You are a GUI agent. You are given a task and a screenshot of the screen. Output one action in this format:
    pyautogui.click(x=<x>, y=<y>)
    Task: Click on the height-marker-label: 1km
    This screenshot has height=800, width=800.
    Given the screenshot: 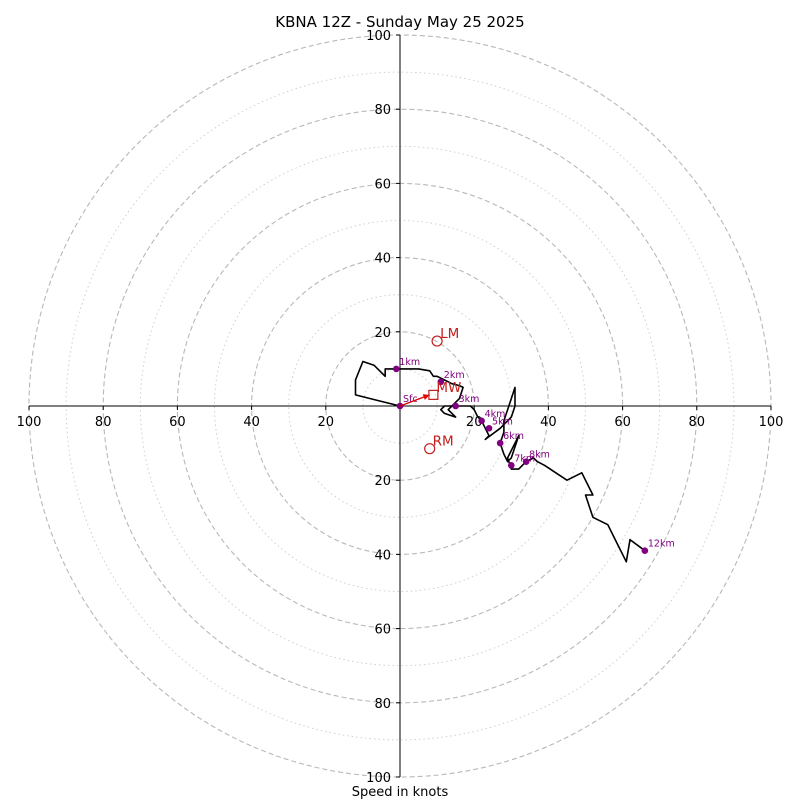 What is the action you would take?
    pyautogui.click(x=409, y=362)
    